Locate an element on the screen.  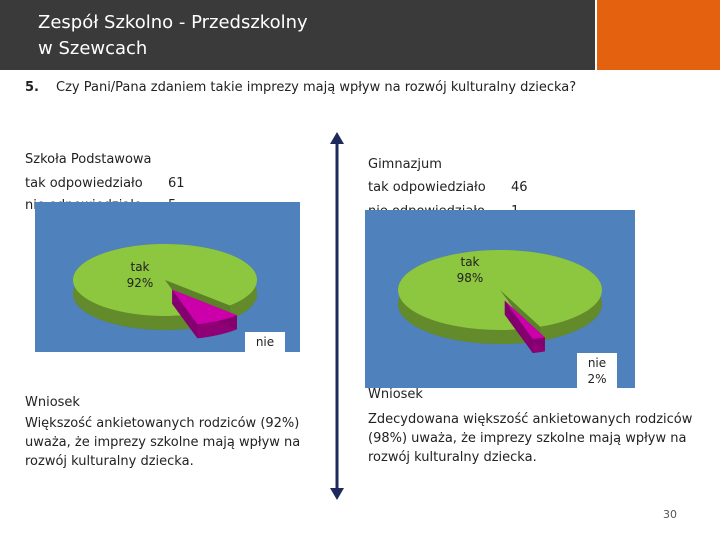
chart: tak 98% nie 2% is located at coordinates (500, 299).